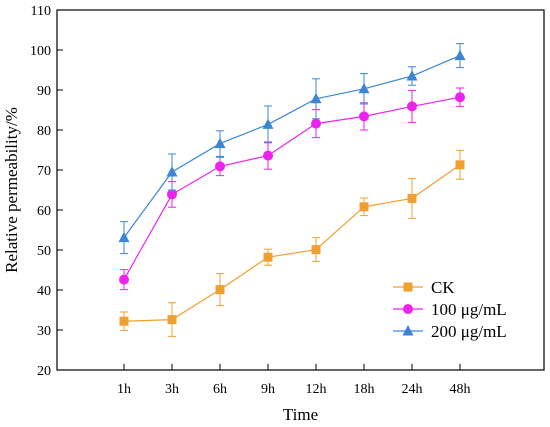 Image resolution: width=550 pixels, height=427 pixels. What do you see at coordinates (460, 389) in the screenshot?
I see `x-tick-label: 48h` at bounding box center [460, 389].